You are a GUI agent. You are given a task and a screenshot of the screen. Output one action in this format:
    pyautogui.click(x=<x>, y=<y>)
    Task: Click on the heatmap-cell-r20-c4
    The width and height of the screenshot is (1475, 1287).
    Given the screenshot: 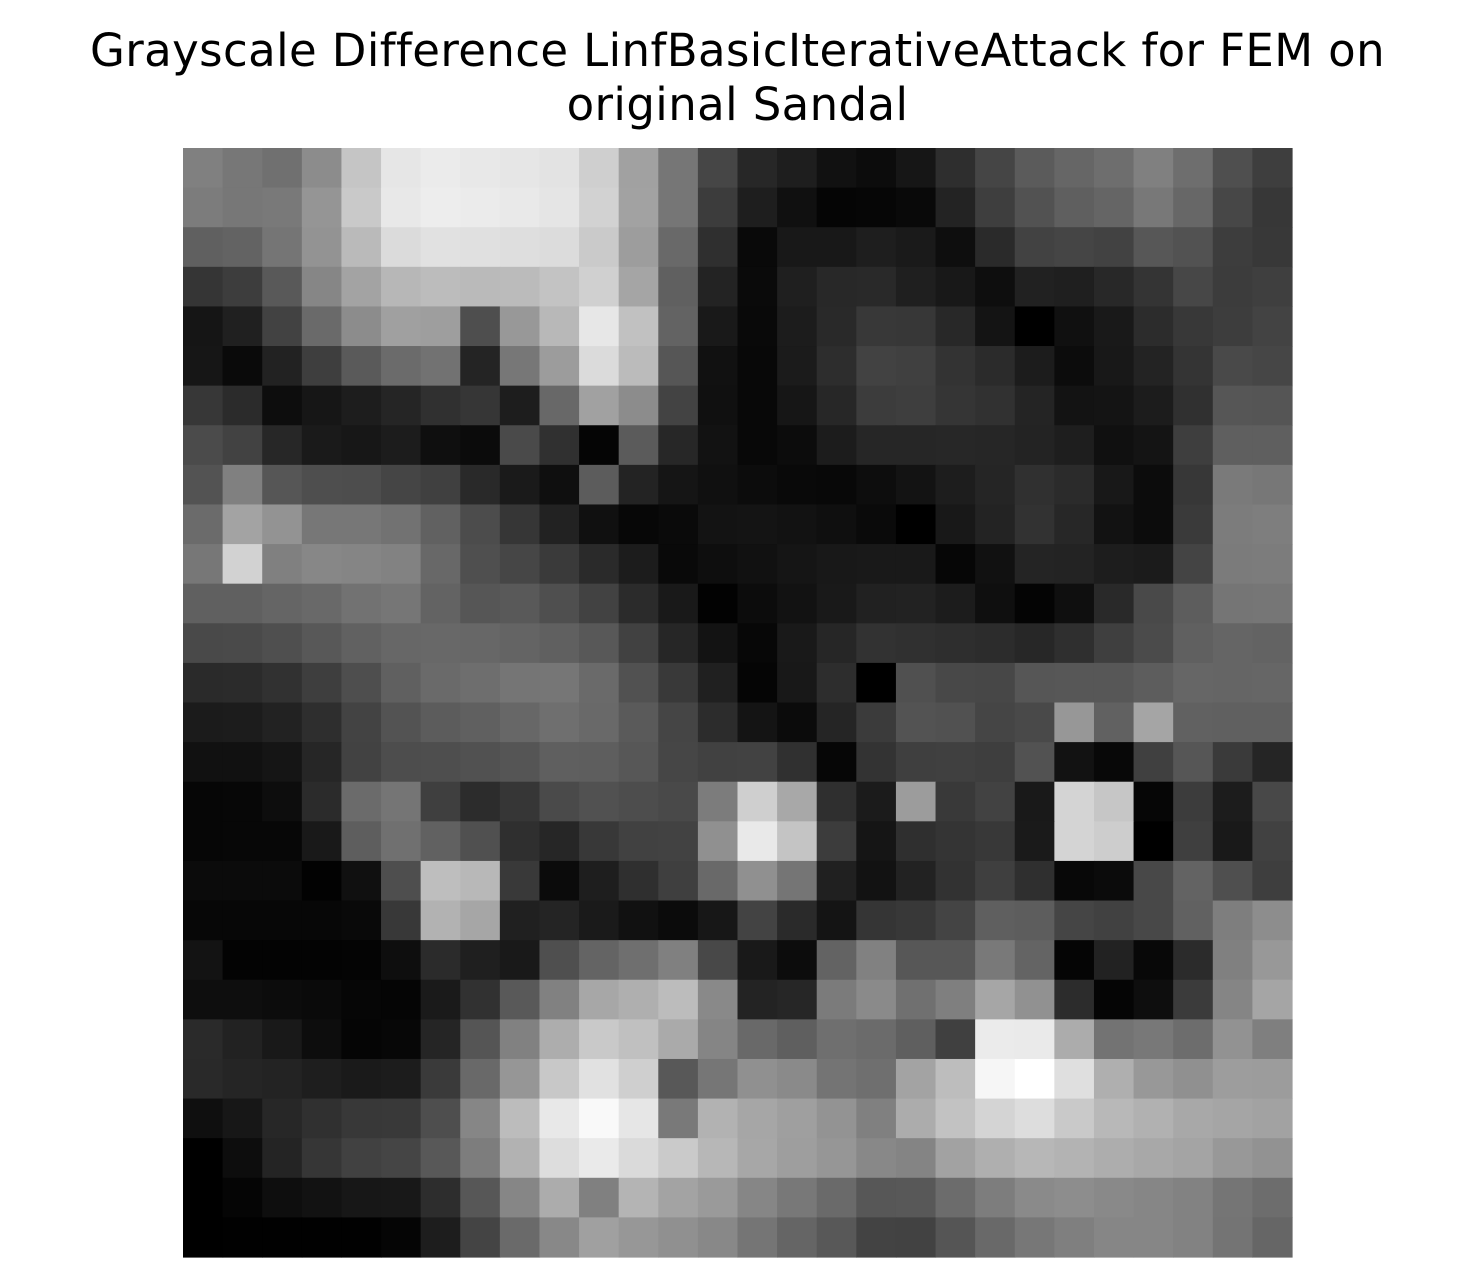 What is the action you would take?
    pyautogui.click(x=361, y=960)
    